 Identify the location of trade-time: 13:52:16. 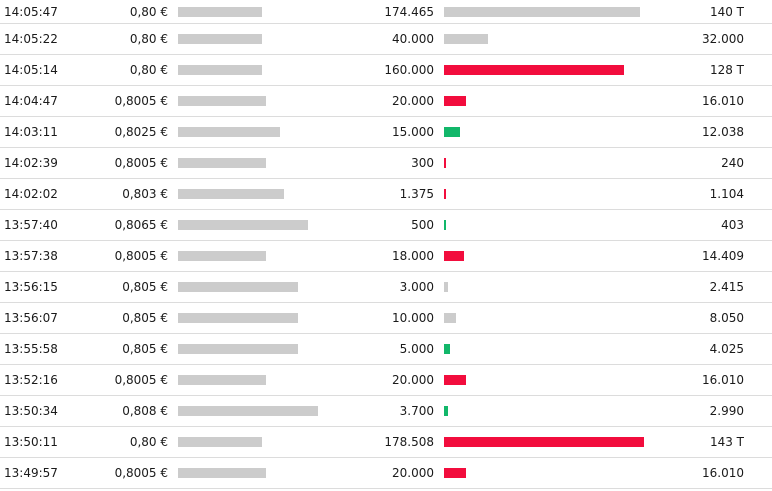
(31, 380).